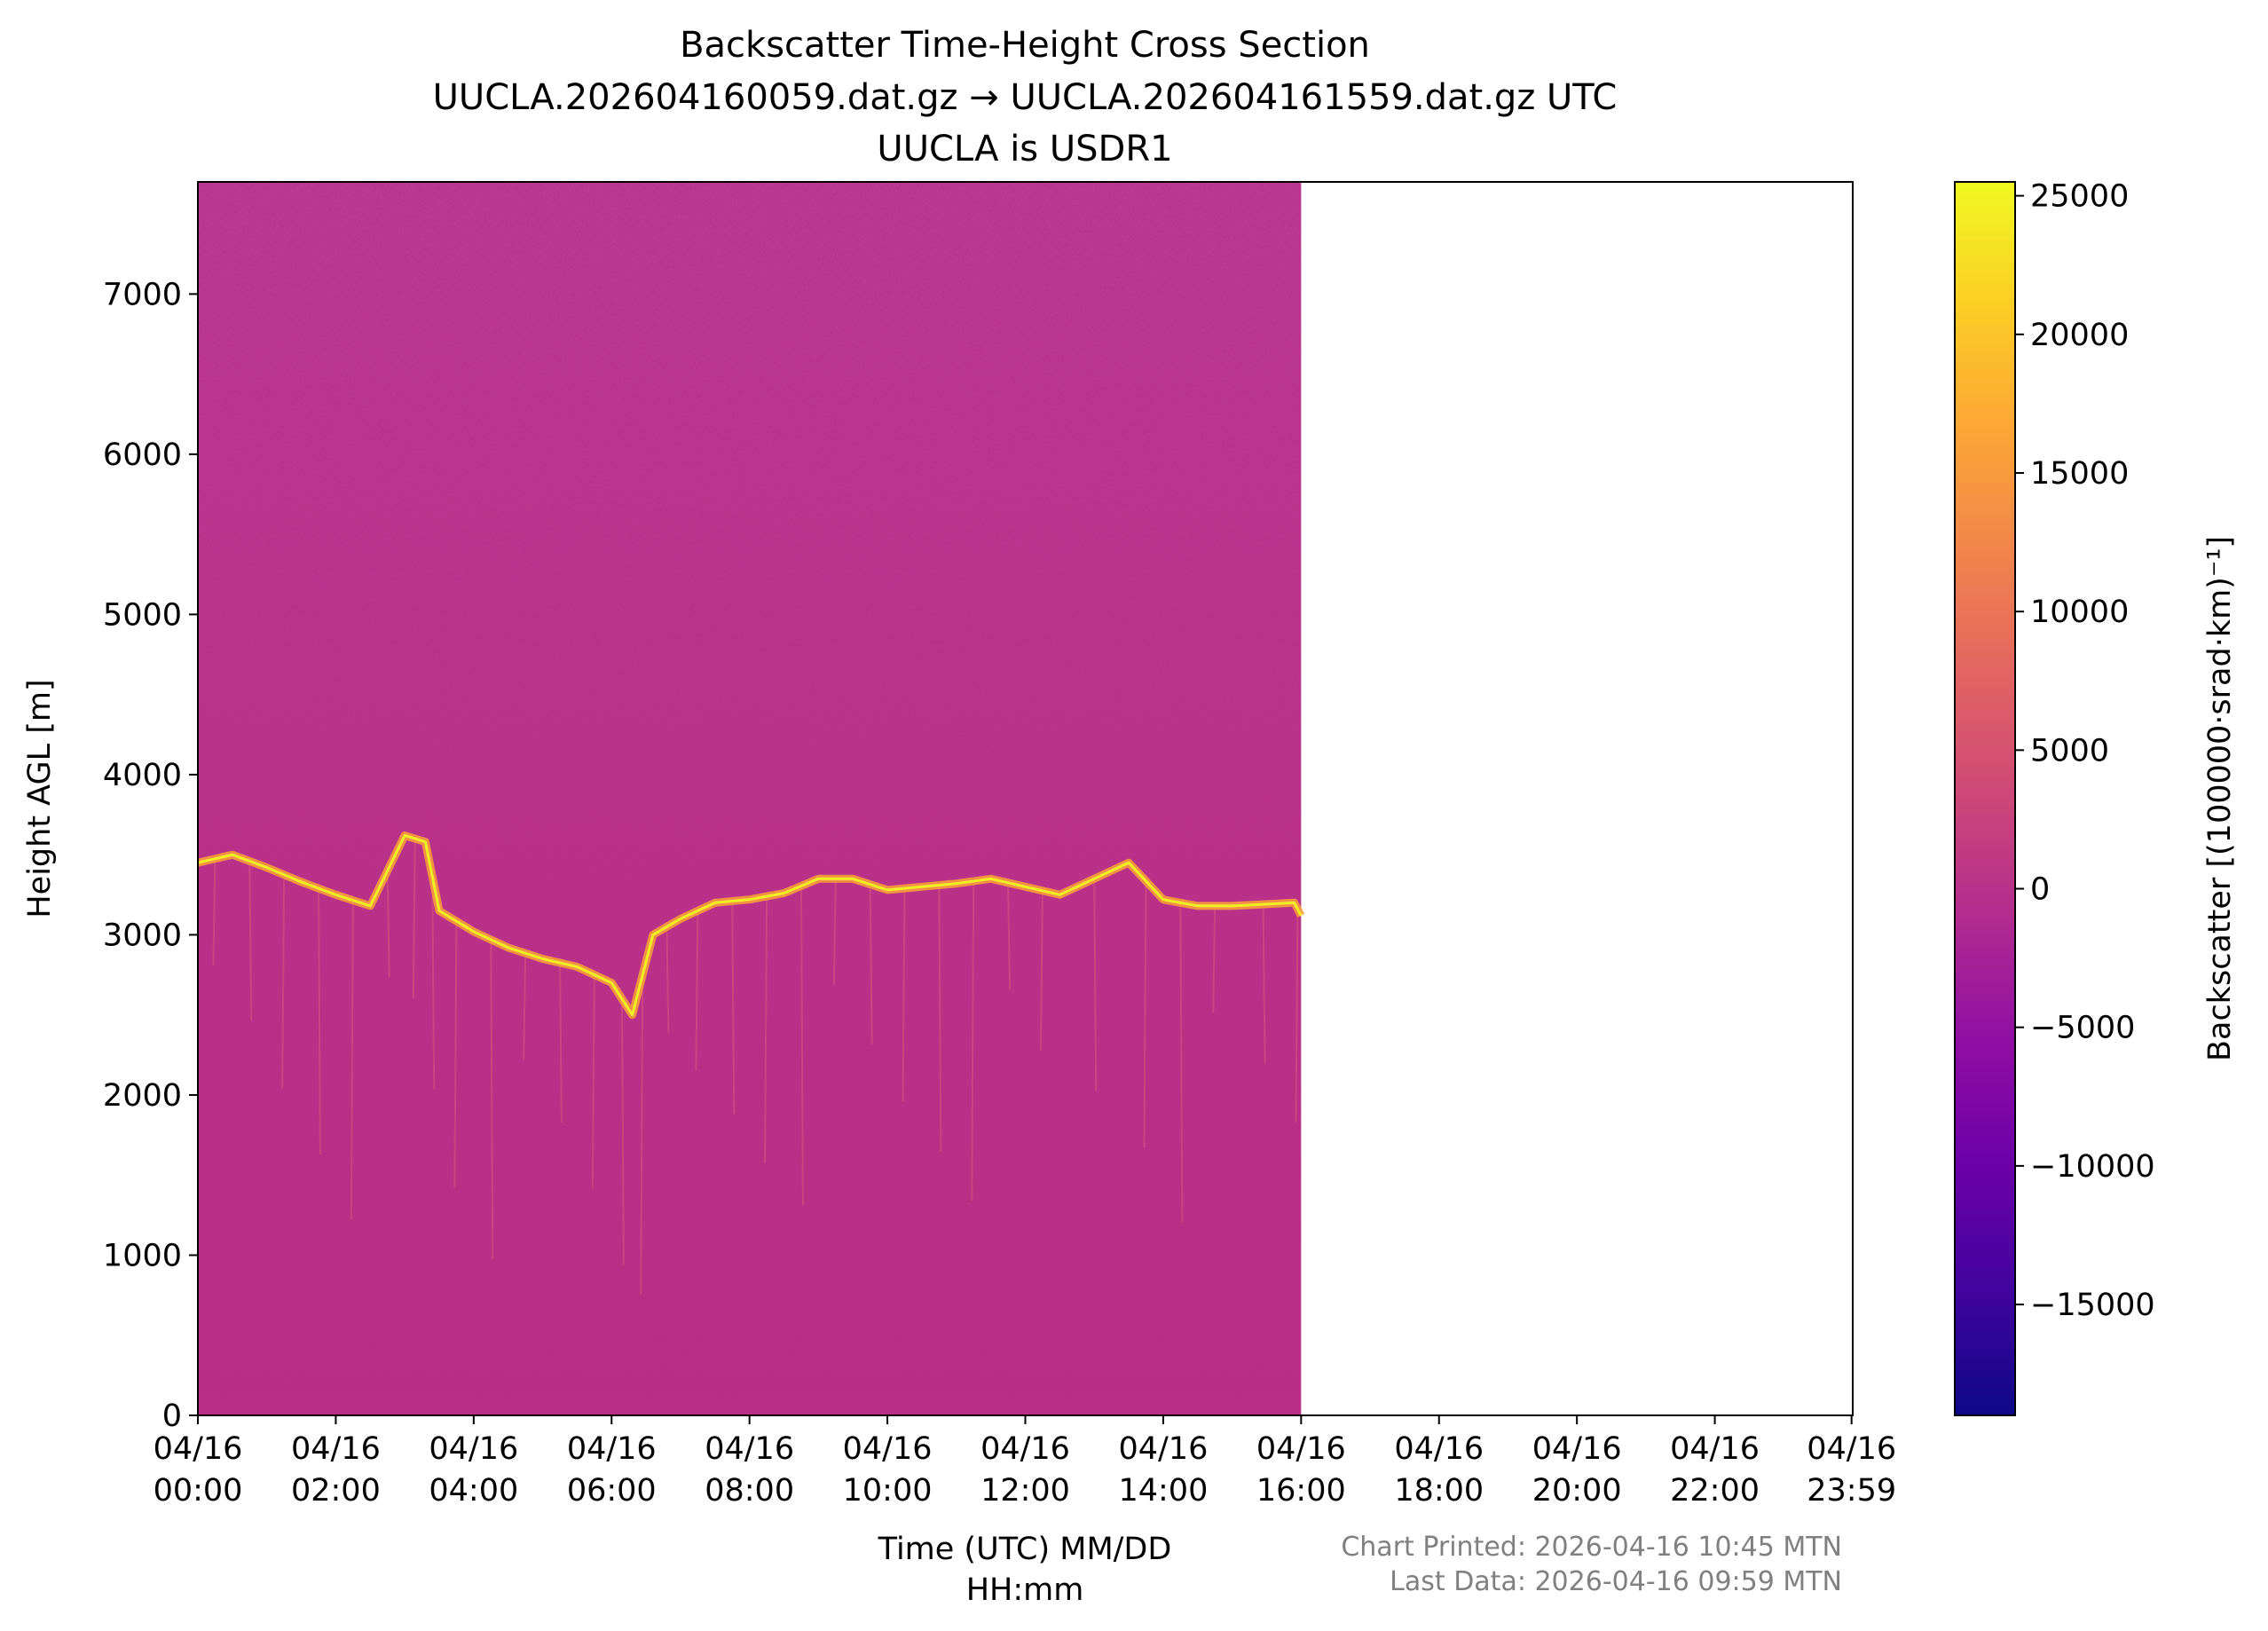 The image size is (2268, 1631). Describe the element at coordinates (142, 775) in the screenshot. I see `y-tick-label: 4000` at that location.